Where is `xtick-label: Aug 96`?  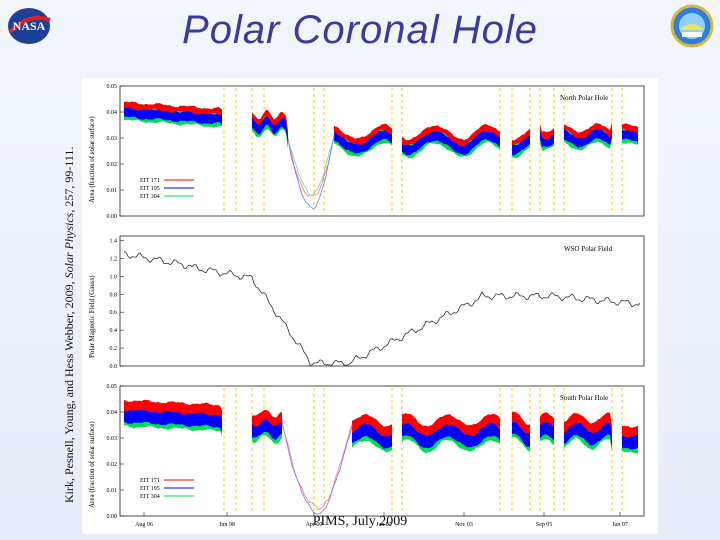
xtick-label: Aug 96 is located at coordinates (144, 525).